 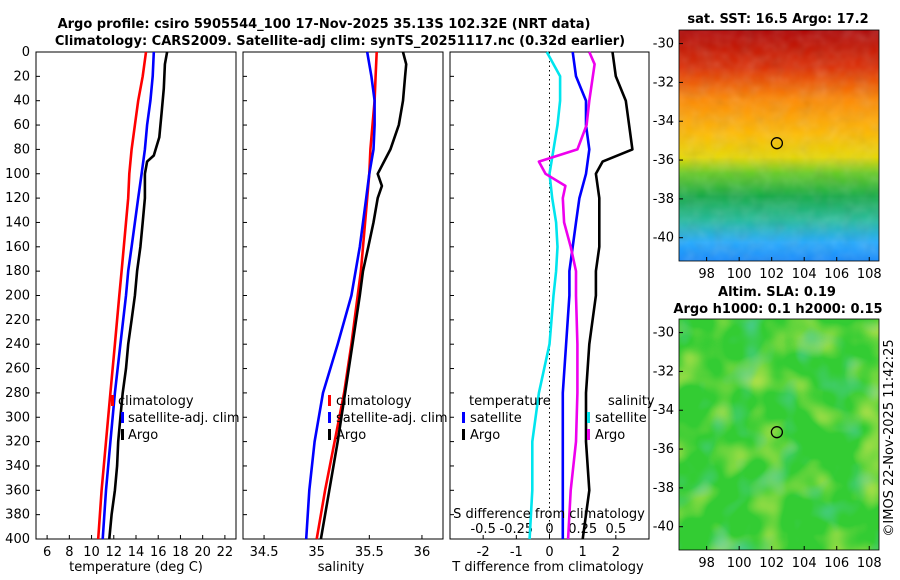 What do you see at coordinates (21, 125) in the screenshot?
I see `y-tick-label: 60` at bounding box center [21, 125].